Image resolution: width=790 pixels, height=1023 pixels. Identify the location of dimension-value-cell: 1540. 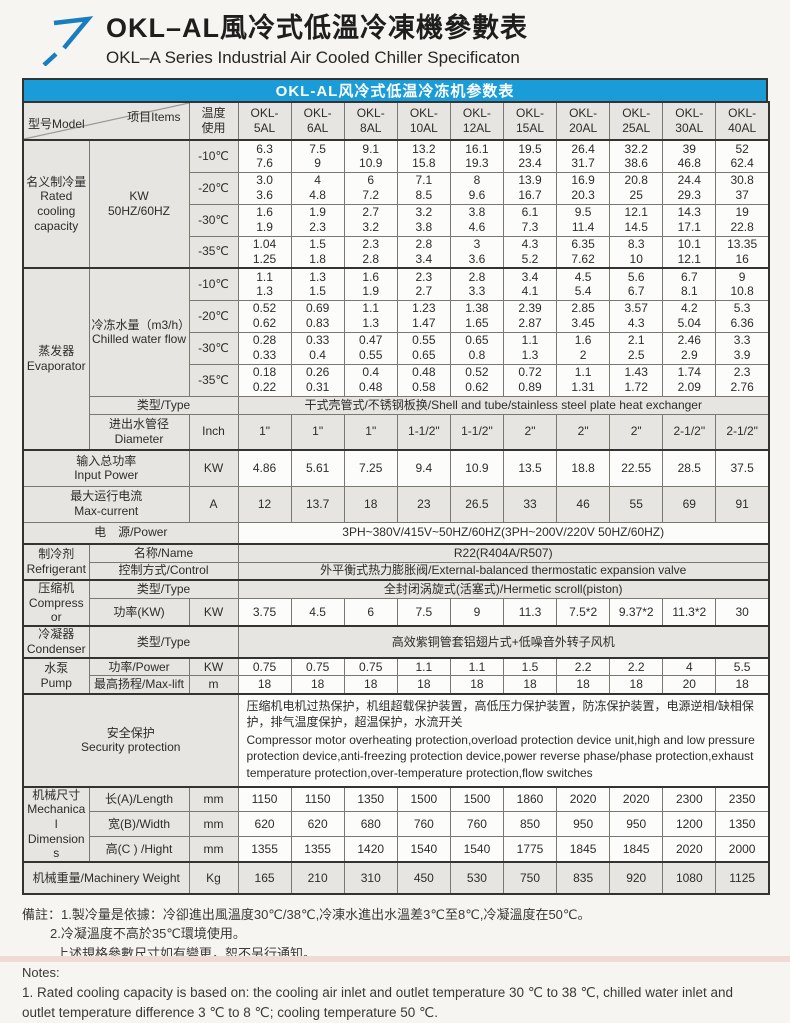
(423, 849).